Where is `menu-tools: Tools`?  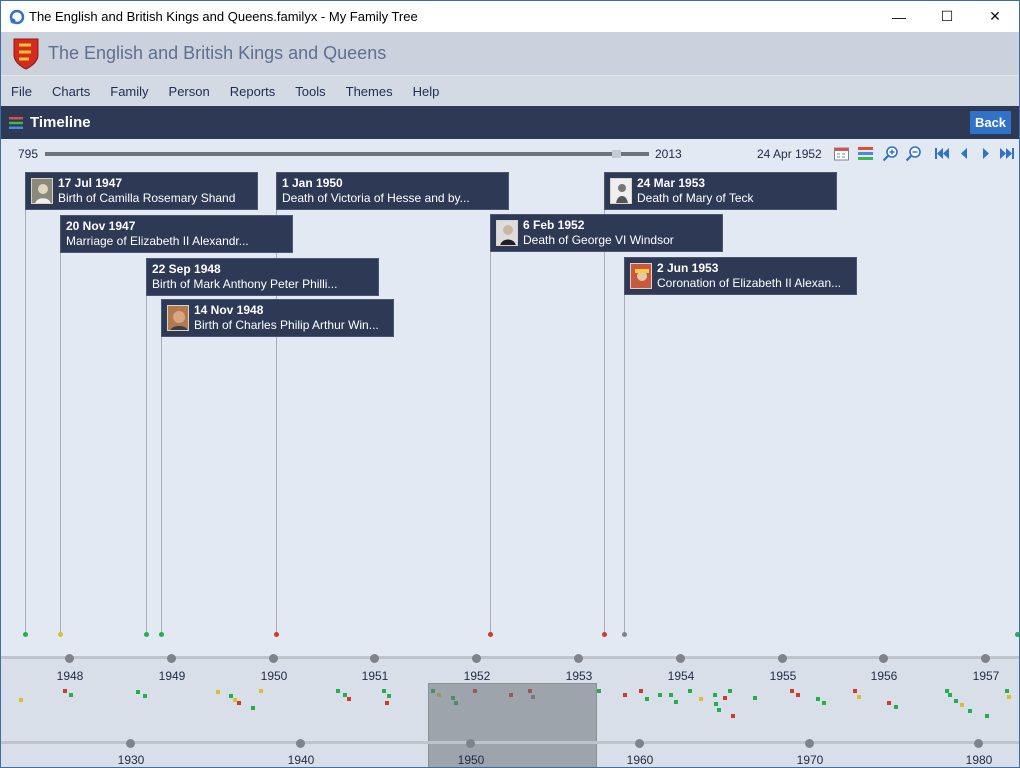
menu-tools: Tools is located at coordinates (310, 91).